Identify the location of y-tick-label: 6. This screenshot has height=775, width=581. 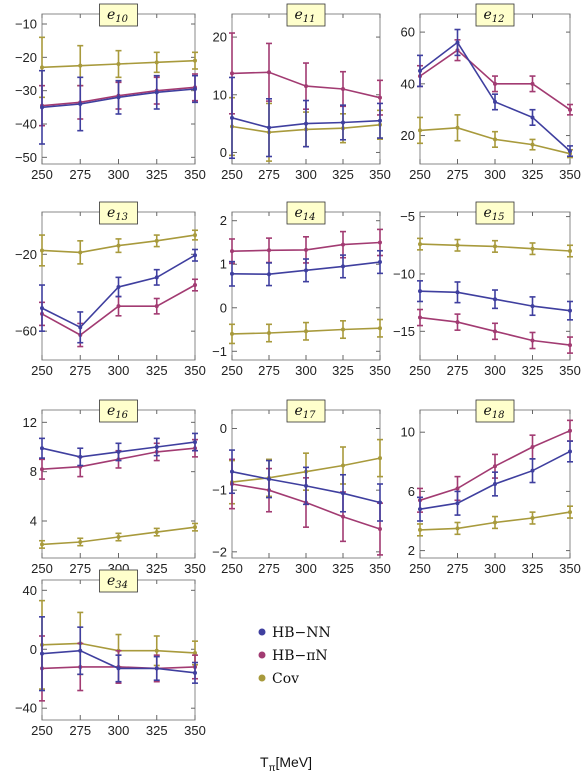
(411, 491).